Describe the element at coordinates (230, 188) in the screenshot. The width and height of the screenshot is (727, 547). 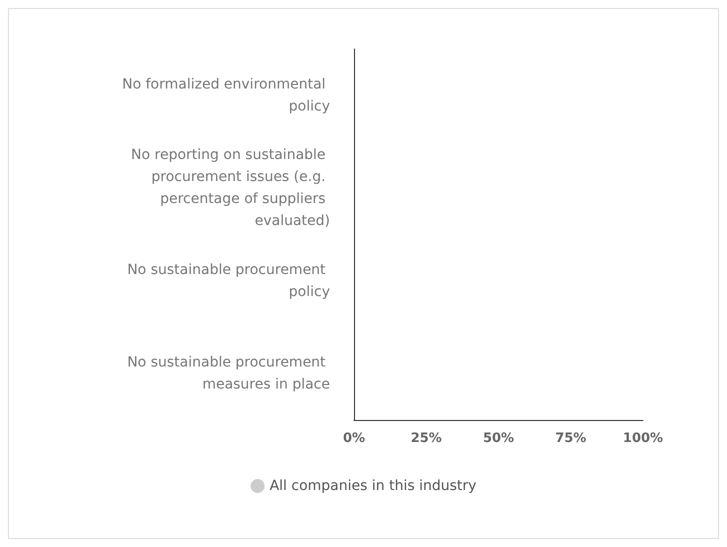
I see `y-tick-label: No reporting on sustainable procurement issues (e.g. percentage of suppliers evaluated)` at that location.